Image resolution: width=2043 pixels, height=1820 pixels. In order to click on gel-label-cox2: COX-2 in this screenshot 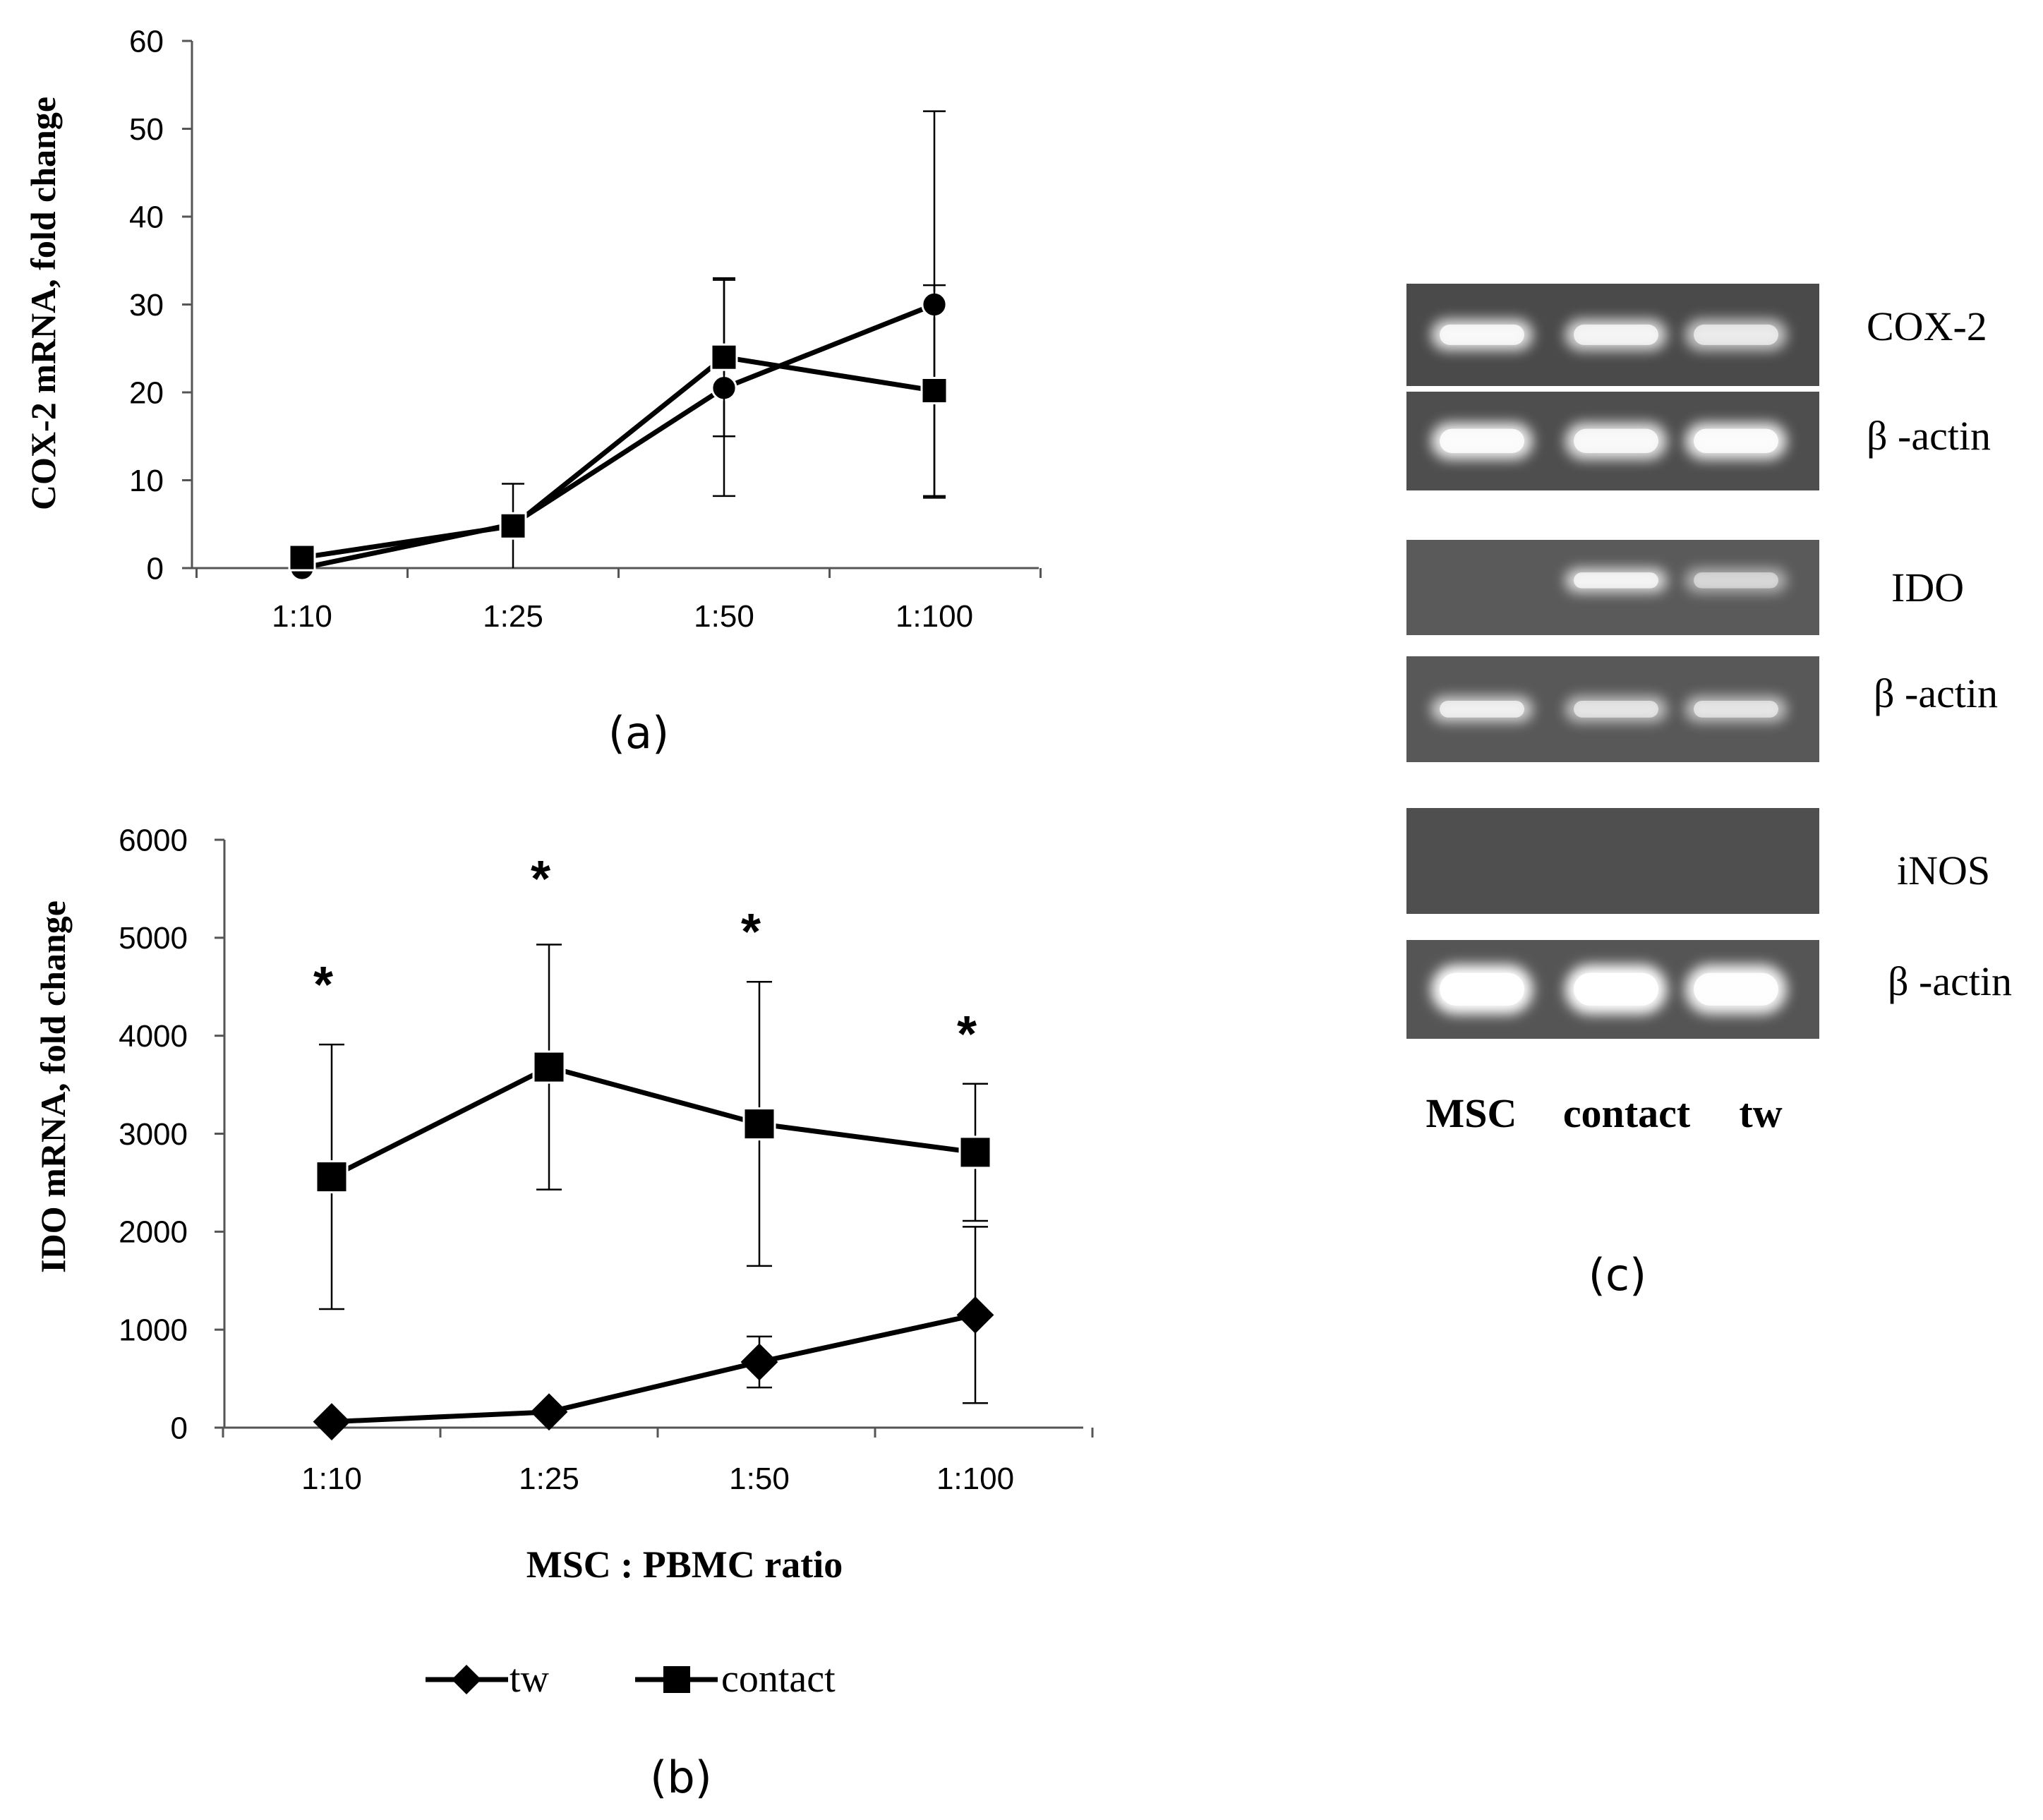, I will do `click(1927, 326)`.